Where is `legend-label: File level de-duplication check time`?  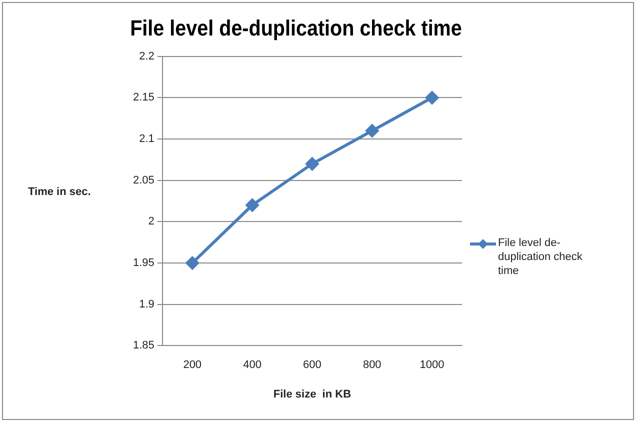
legend-label: File level de-duplication check time is located at coordinates (541, 257).